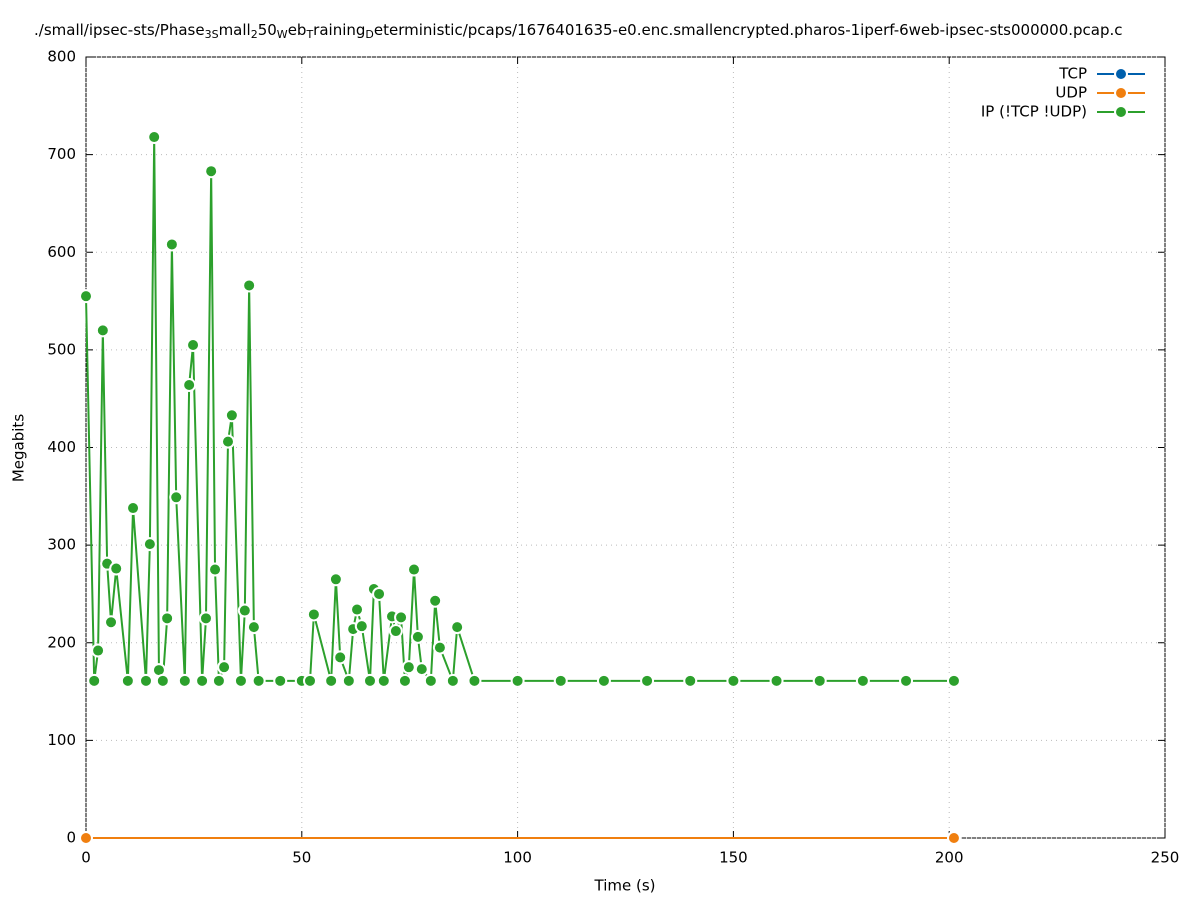  I want to click on title-part: 50, so click(267, 30).